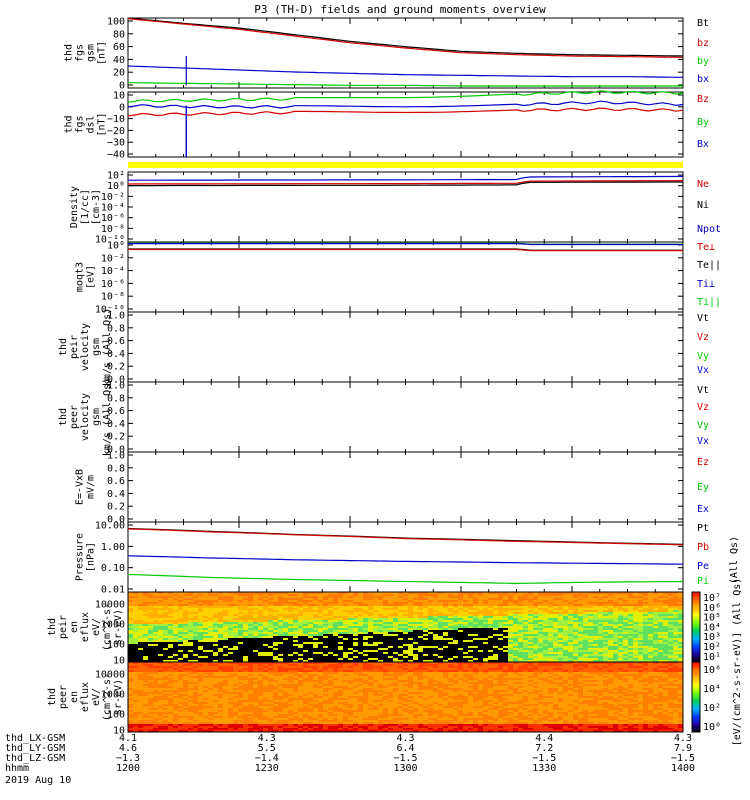 Image resolution: width=750 pixels, height=800 pixels. What do you see at coordinates (703, 528) in the screenshot?
I see `legend-Pt: Pt` at bounding box center [703, 528].